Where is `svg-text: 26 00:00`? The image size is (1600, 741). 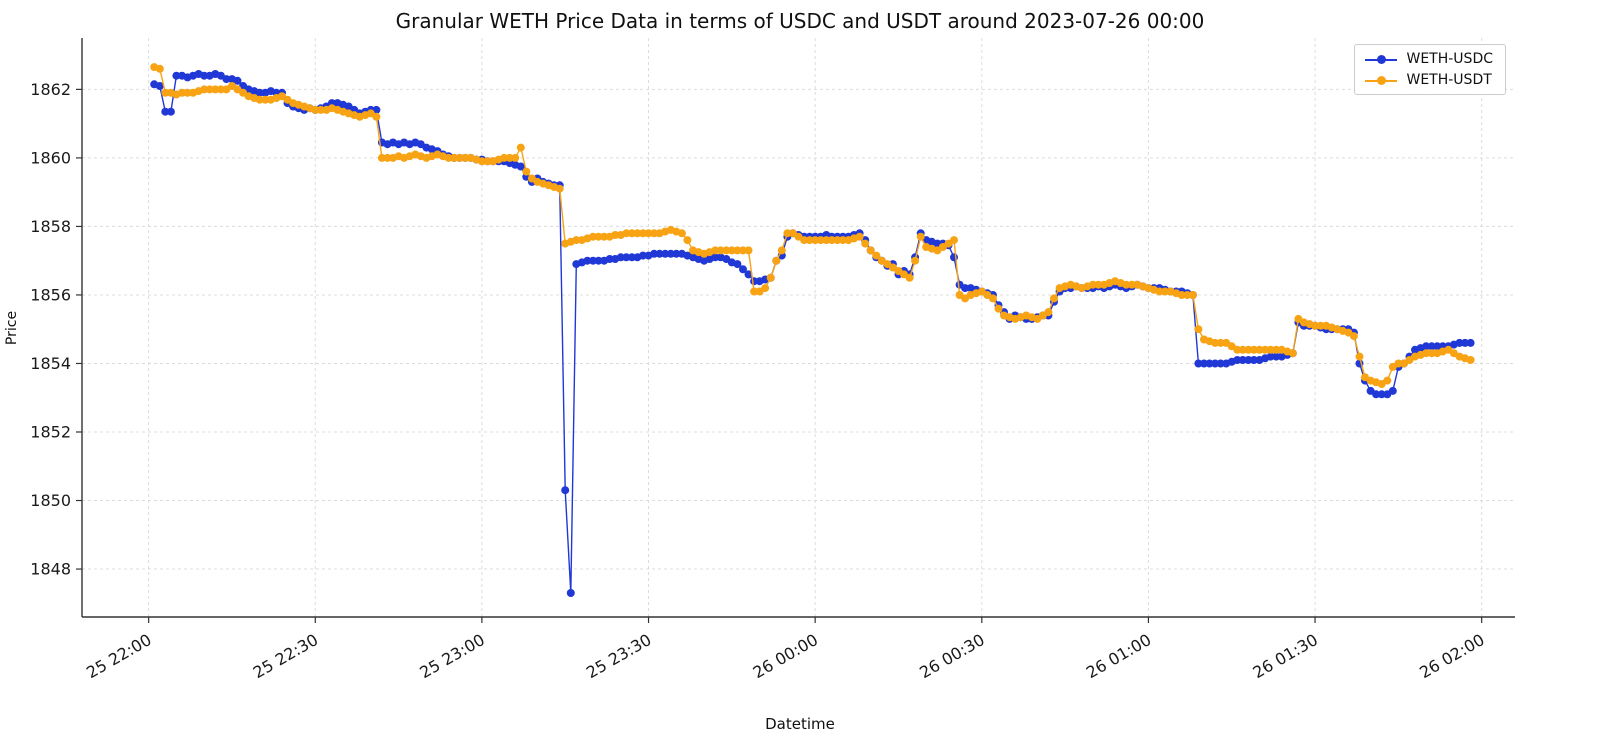 svg-text: 26 00:00 is located at coordinates (785, 656).